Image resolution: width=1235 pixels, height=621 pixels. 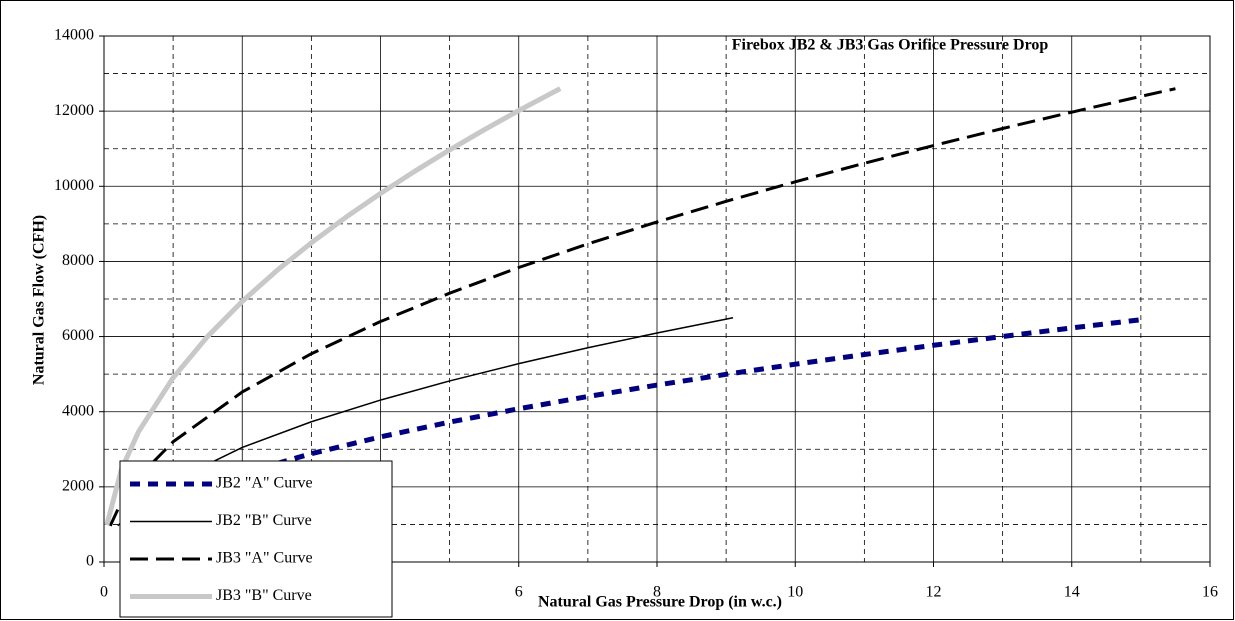 What do you see at coordinates (74, 185) in the screenshot?
I see `y-tick-label: 10000` at bounding box center [74, 185].